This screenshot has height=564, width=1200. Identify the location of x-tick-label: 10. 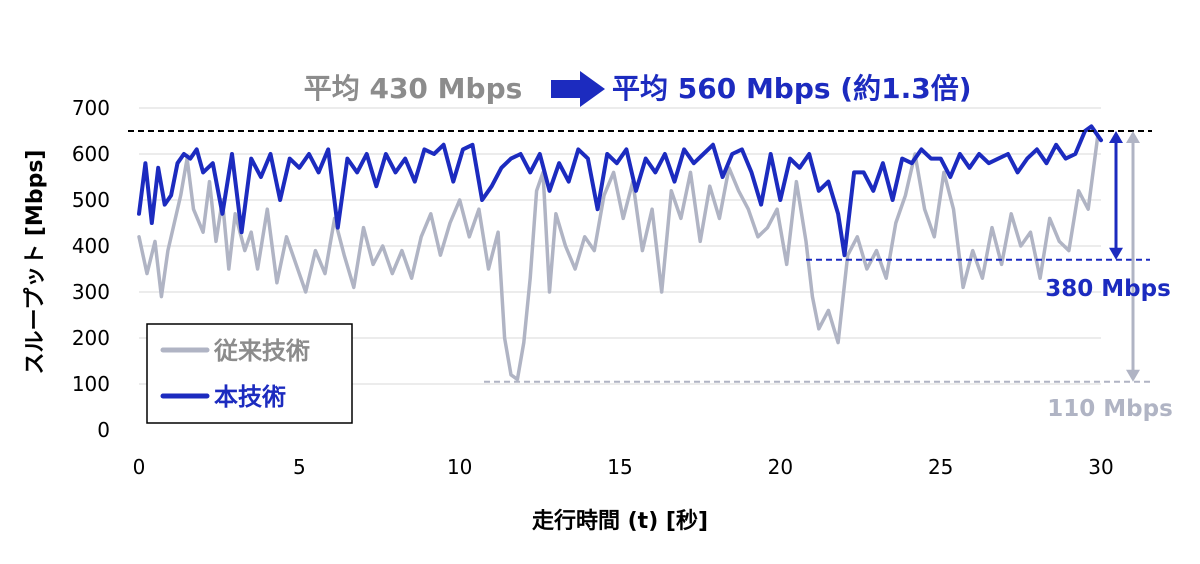
(459, 467).